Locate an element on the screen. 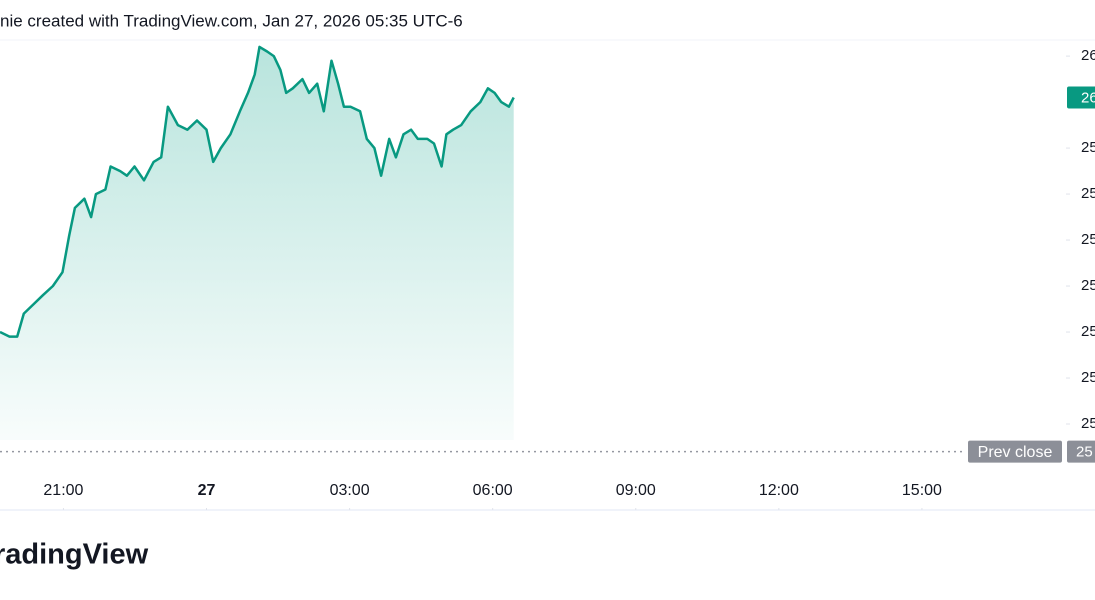 The height and width of the screenshot is (600, 1095). last-price-label: 26 is located at coordinates (1088, 97).